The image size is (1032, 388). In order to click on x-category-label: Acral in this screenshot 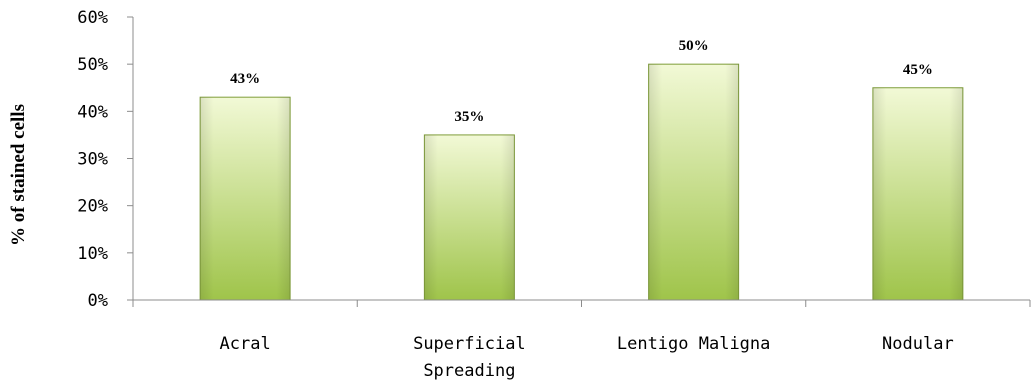, I will do `click(245, 344)`.